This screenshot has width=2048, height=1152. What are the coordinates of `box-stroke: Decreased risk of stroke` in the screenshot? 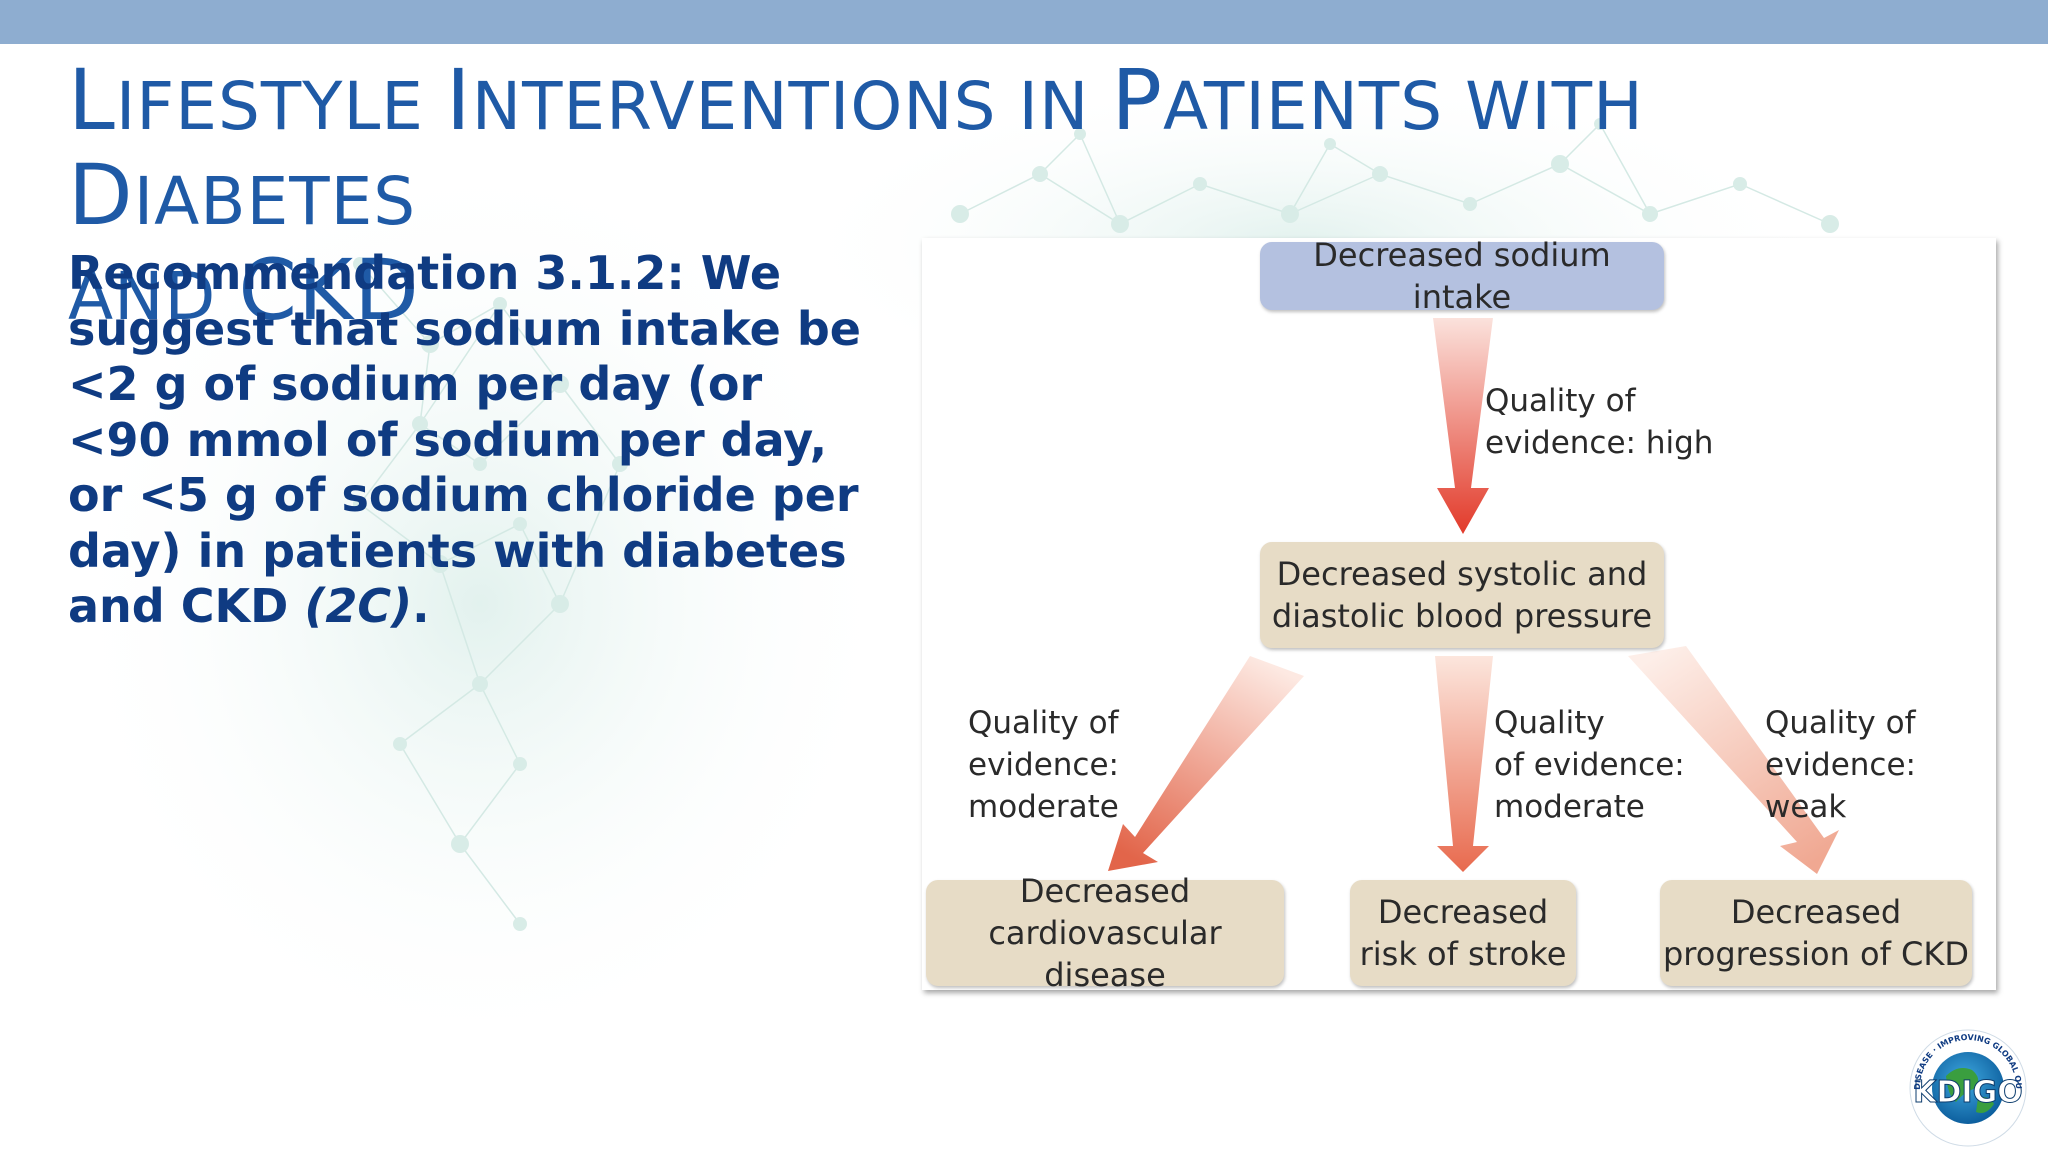 It's located at (1463, 933).